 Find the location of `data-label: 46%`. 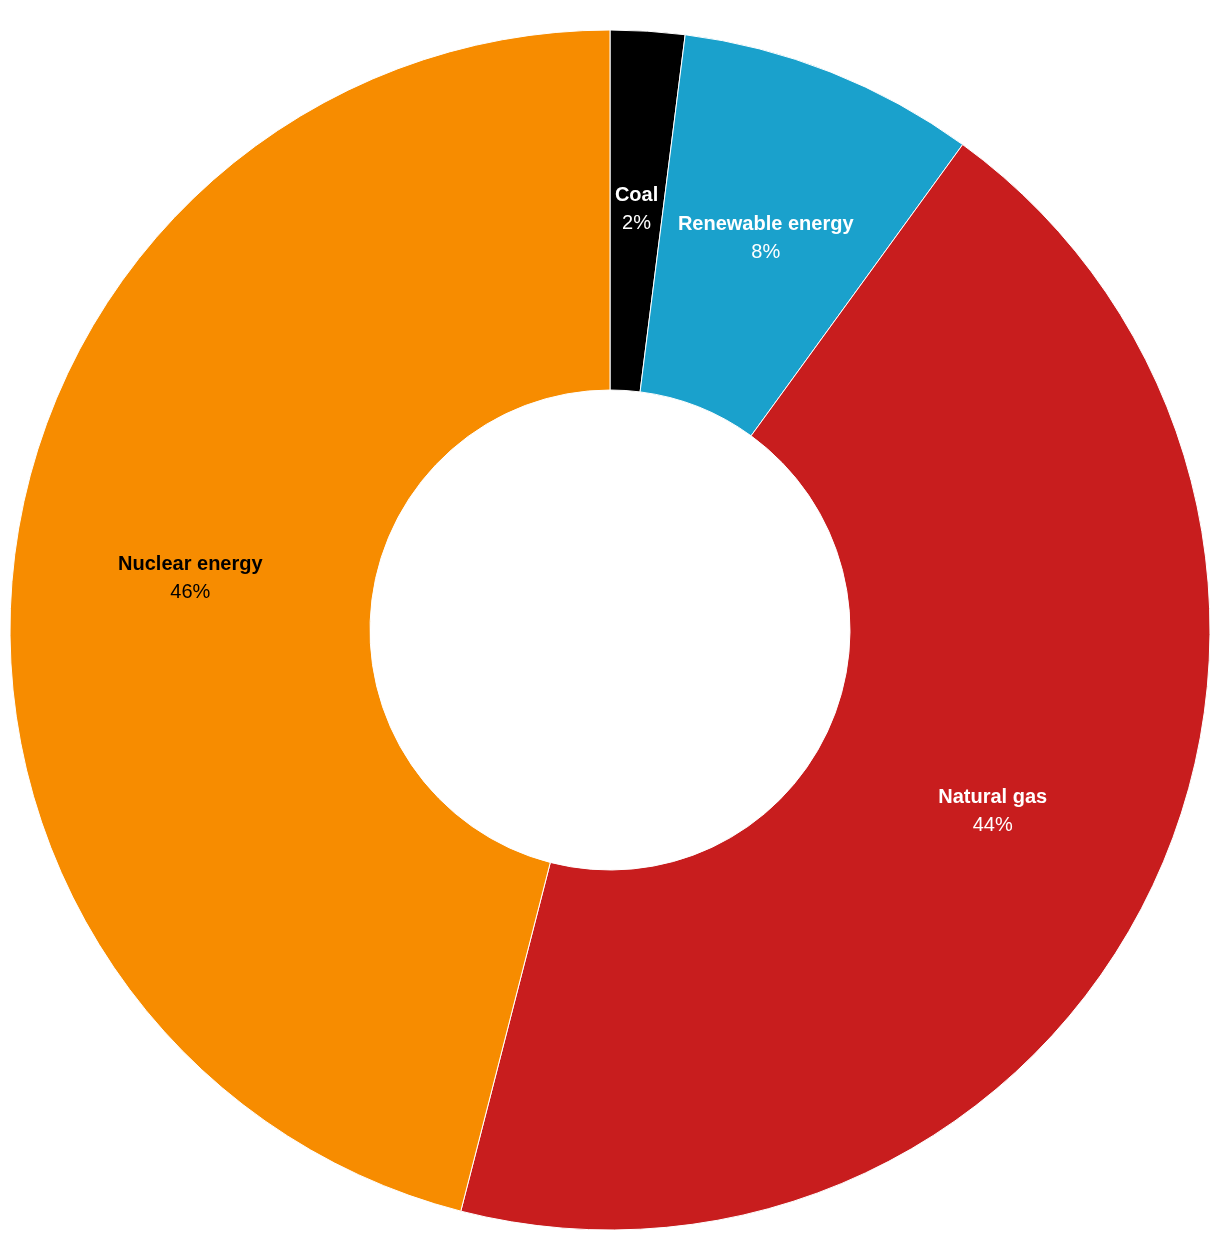

data-label: 46% is located at coordinates (190, 590).